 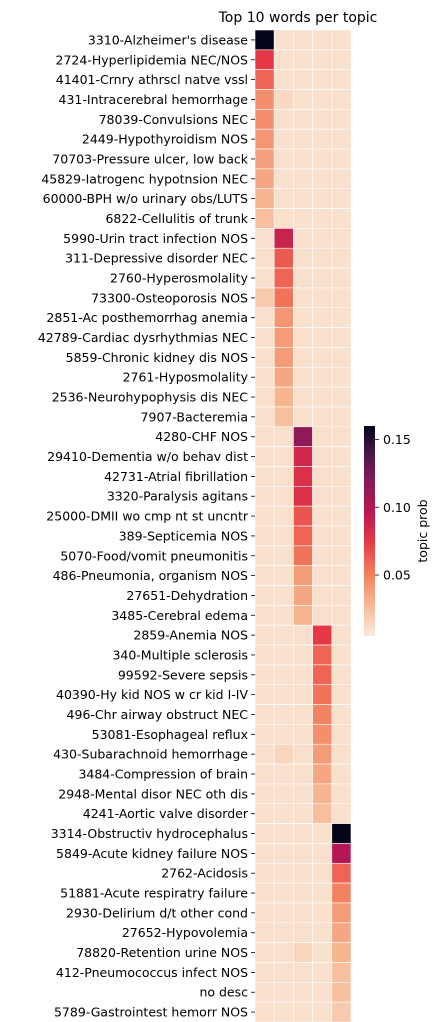 What do you see at coordinates (163, 774) in the screenshot?
I see `row-label: 3484-Compression of brain` at bounding box center [163, 774].